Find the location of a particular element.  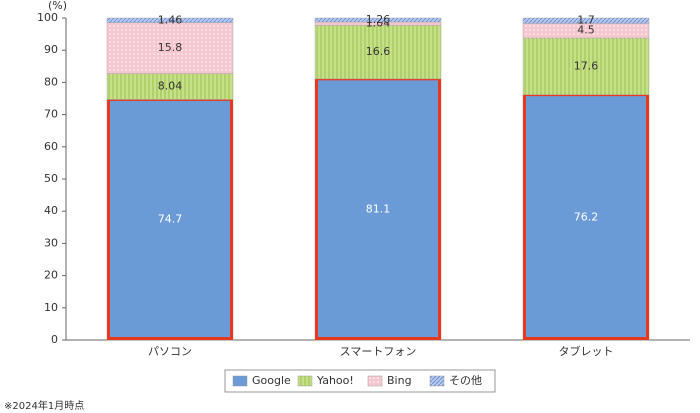

value-label: 76.2 is located at coordinates (586, 216).